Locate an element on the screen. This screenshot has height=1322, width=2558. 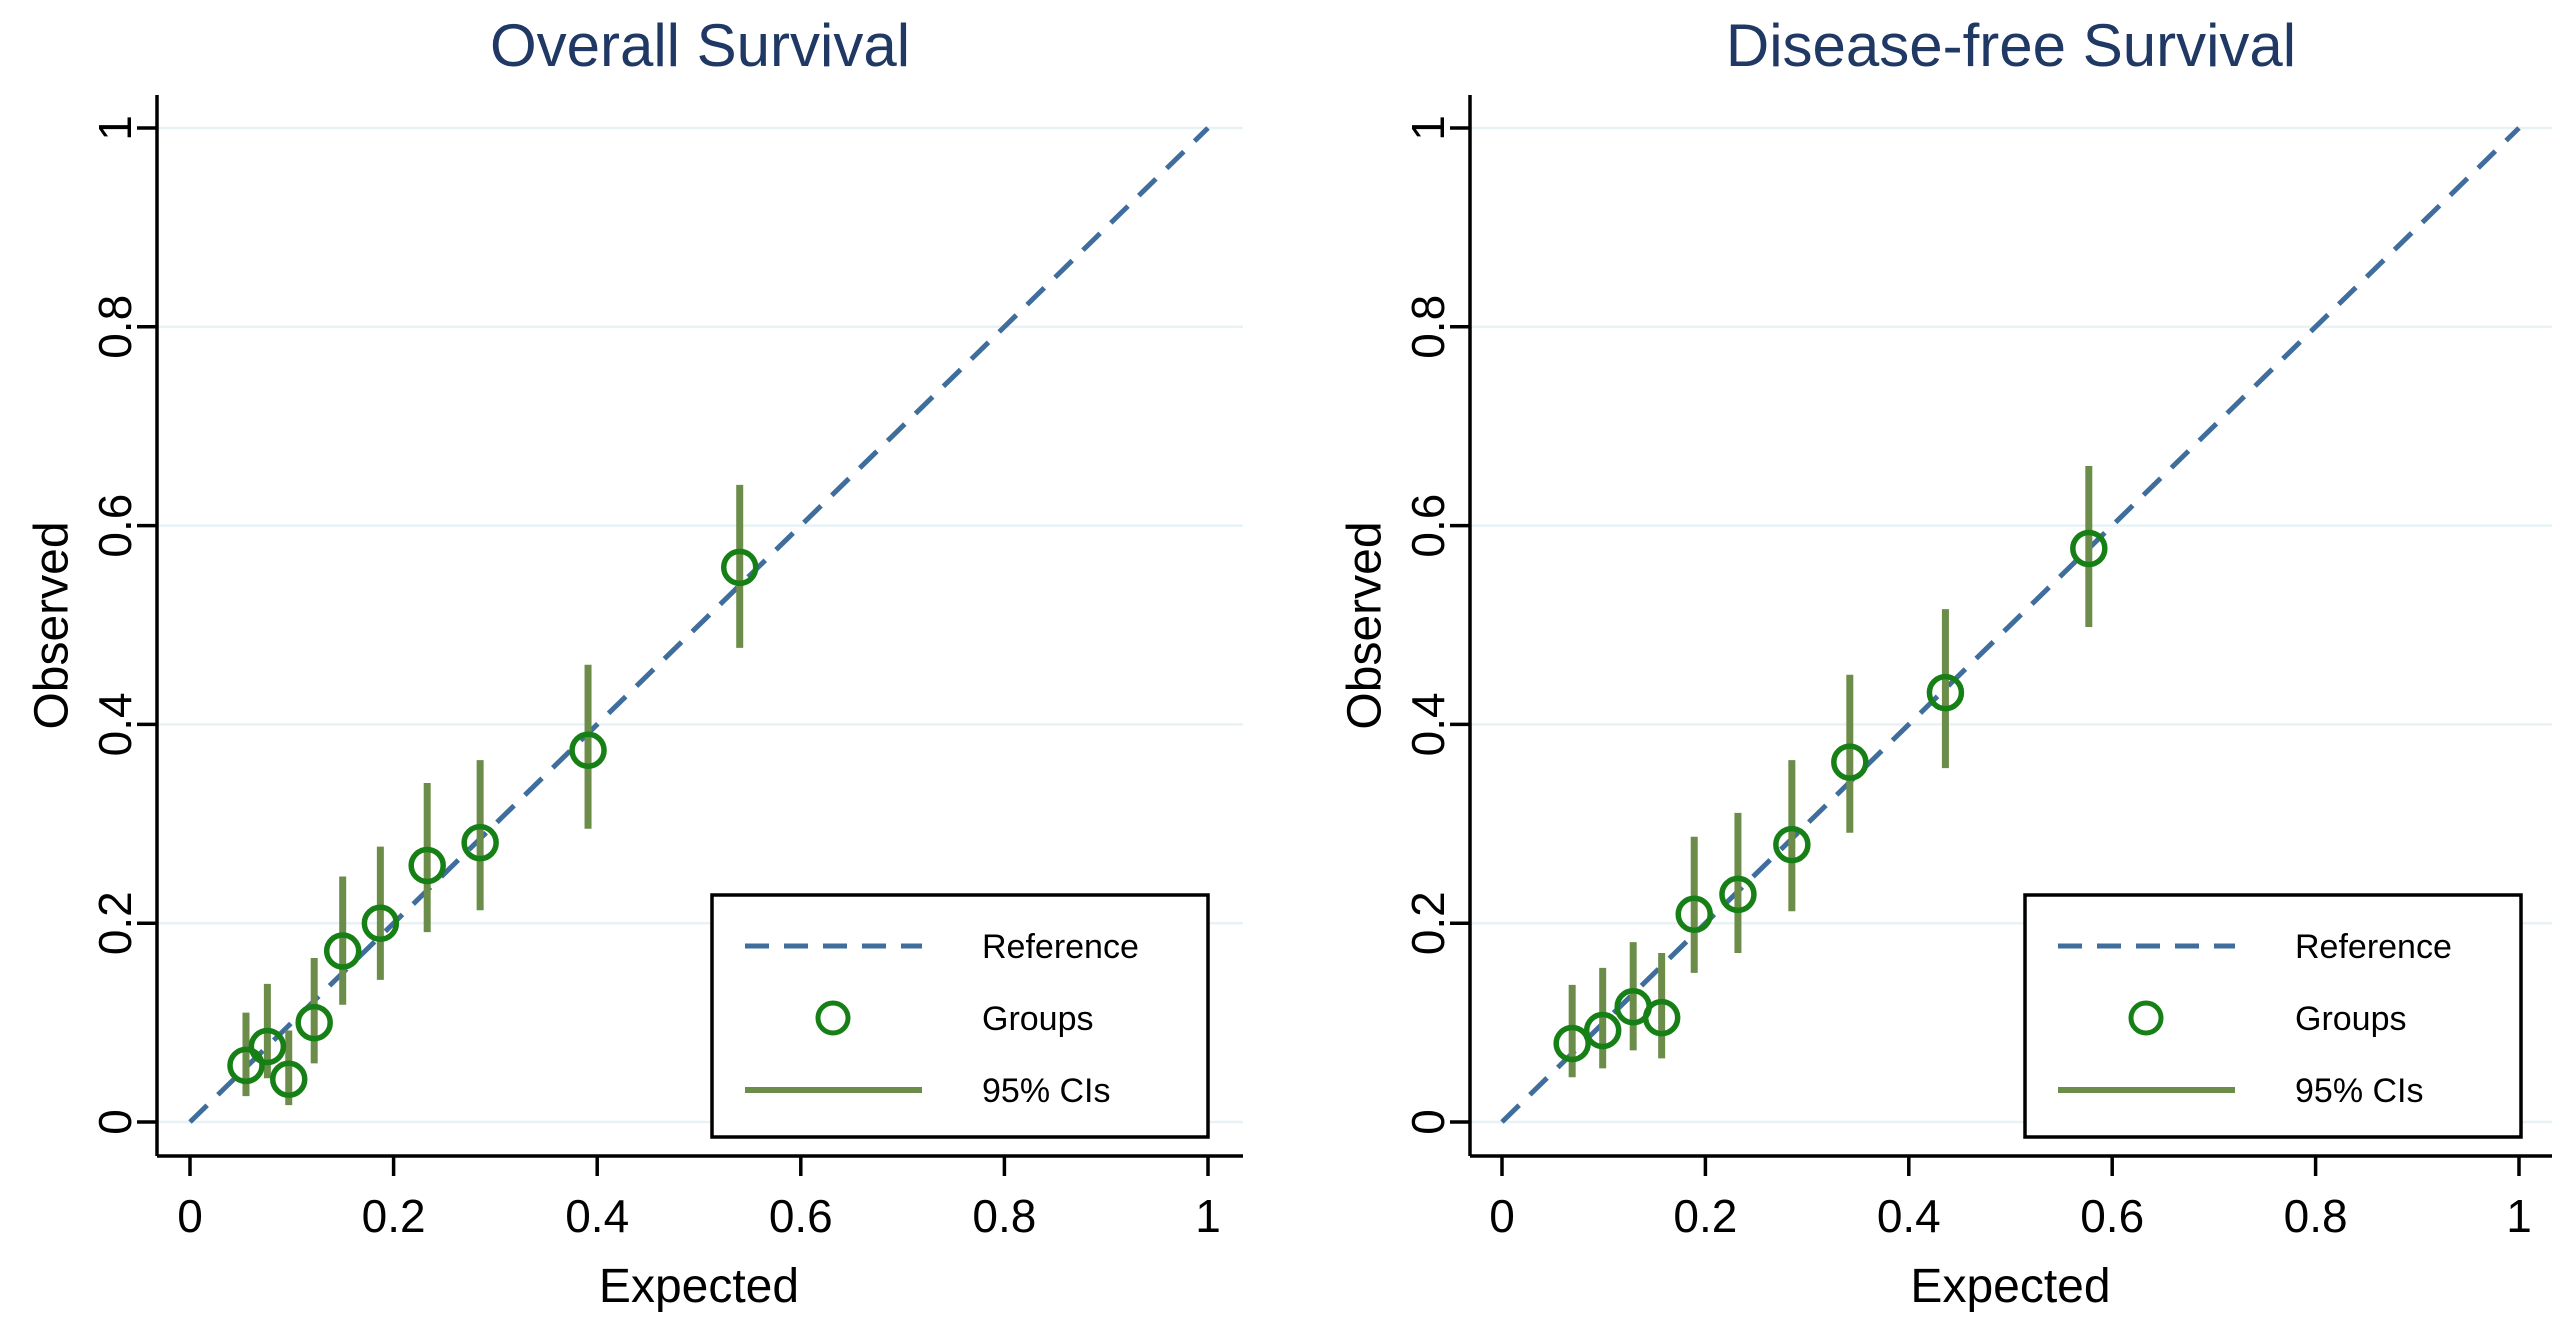
panel-title-overall-survival: Overall Survival is located at coordinates (700, 45).